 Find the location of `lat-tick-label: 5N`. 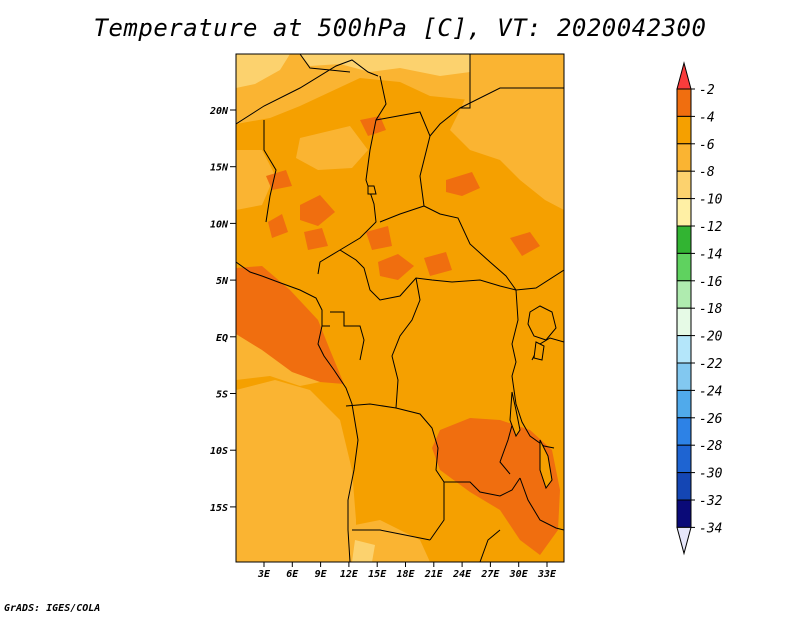

lat-tick-label: 5N is located at coordinates (222, 281).